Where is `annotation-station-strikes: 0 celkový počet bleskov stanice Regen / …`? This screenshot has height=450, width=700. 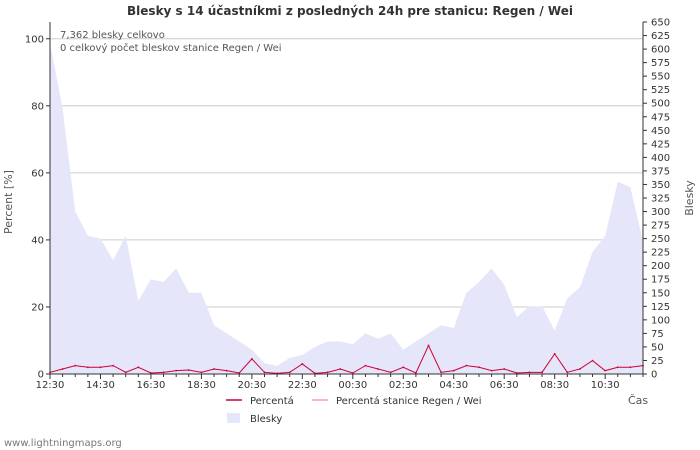
annotation-station-strikes: 0 celkový počet bleskov stanice Regen / … is located at coordinates (171, 48).